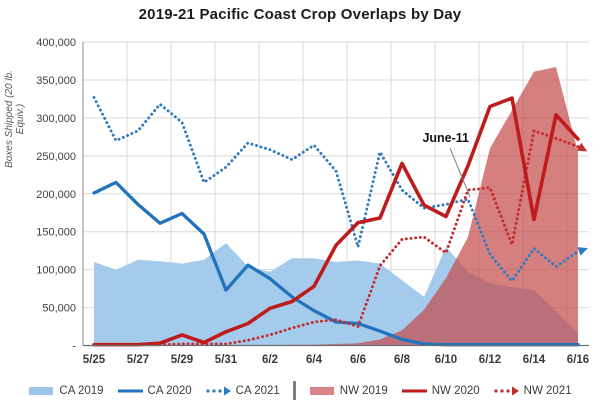 This screenshot has height=412, width=600. Describe the element at coordinates (446, 164) in the screenshot. I see `annotation-june-11: June-11` at that location.